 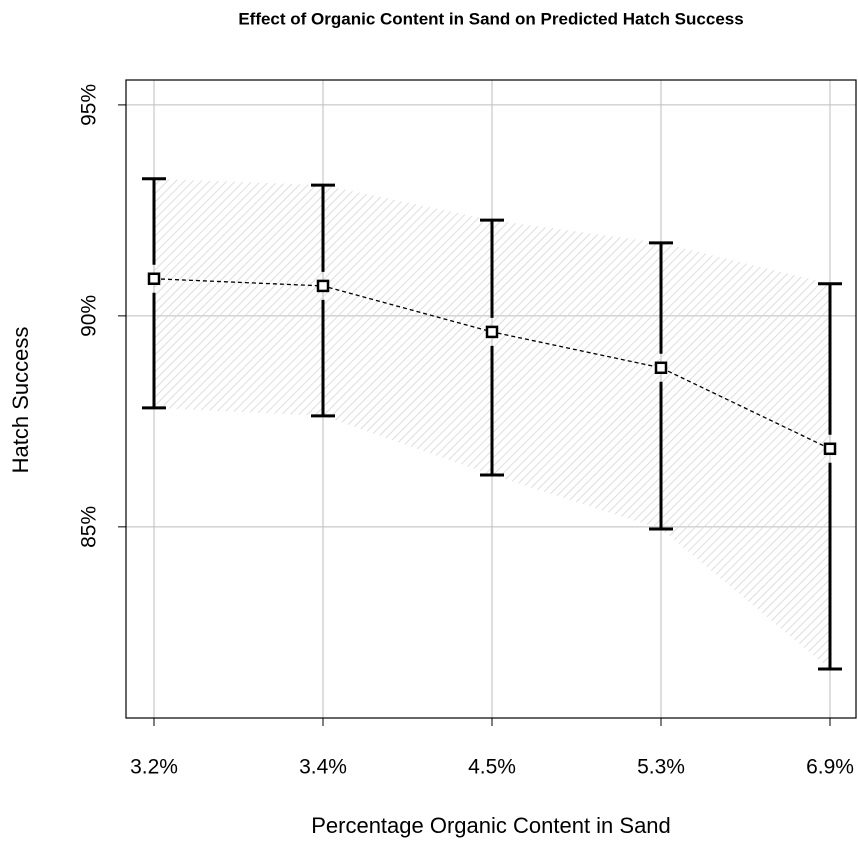 What do you see at coordinates (154, 767) in the screenshot?
I see `x-tick-label: 3.2%` at bounding box center [154, 767].